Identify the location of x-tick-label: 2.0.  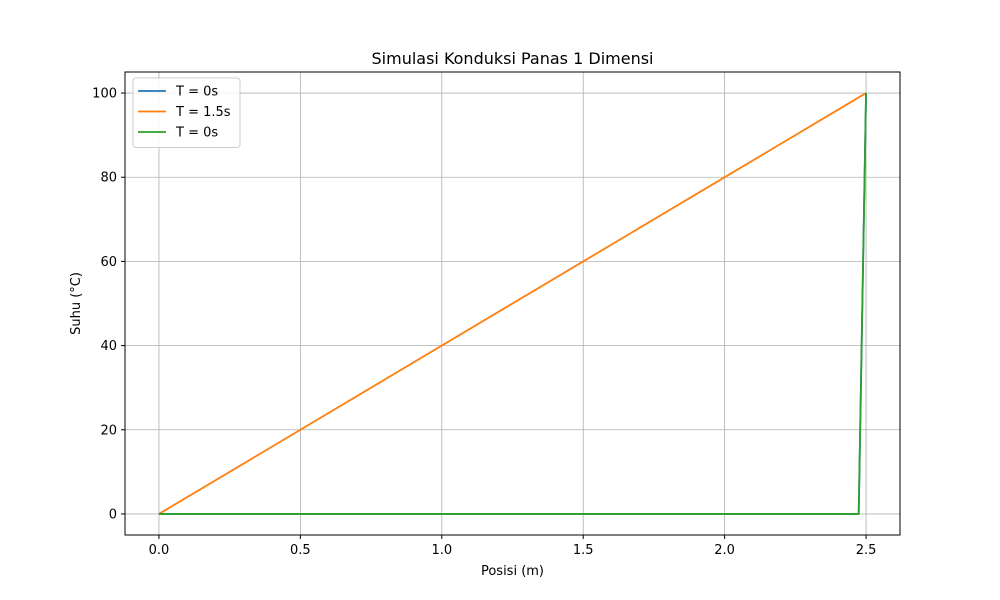
(724, 550).